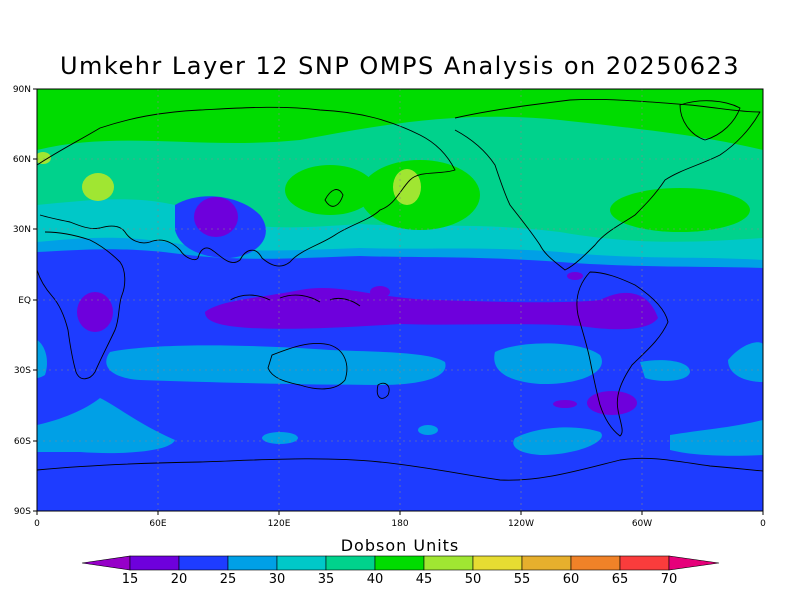 The height and width of the screenshot is (600, 800). I want to click on colorbar-label-15: 15, so click(130, 579).